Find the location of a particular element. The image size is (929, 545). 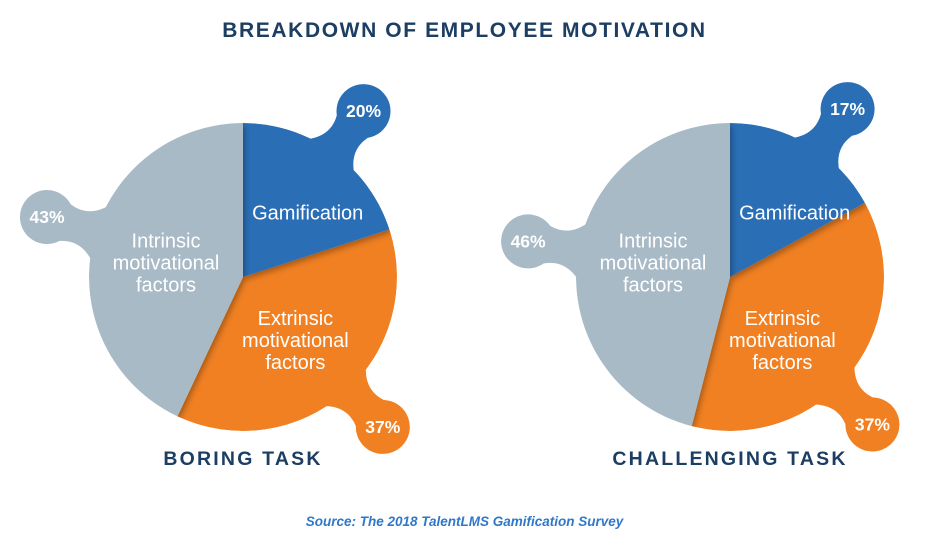

page-title: BREAKDOWN OF EMPLOYEE MOTIVATION is located at coordinates (464, 30).